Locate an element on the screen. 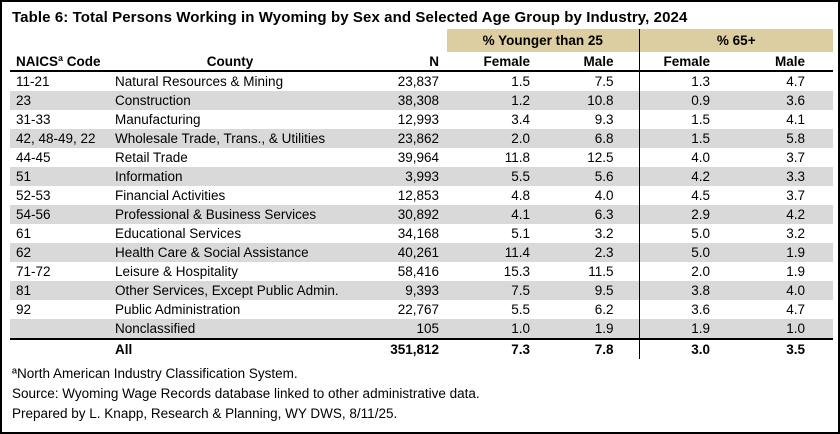 Image resolution: width=840 pixels, height=434 pixels. pct-under25-female-cell: 7.5 is located at coordinates (493, 290).